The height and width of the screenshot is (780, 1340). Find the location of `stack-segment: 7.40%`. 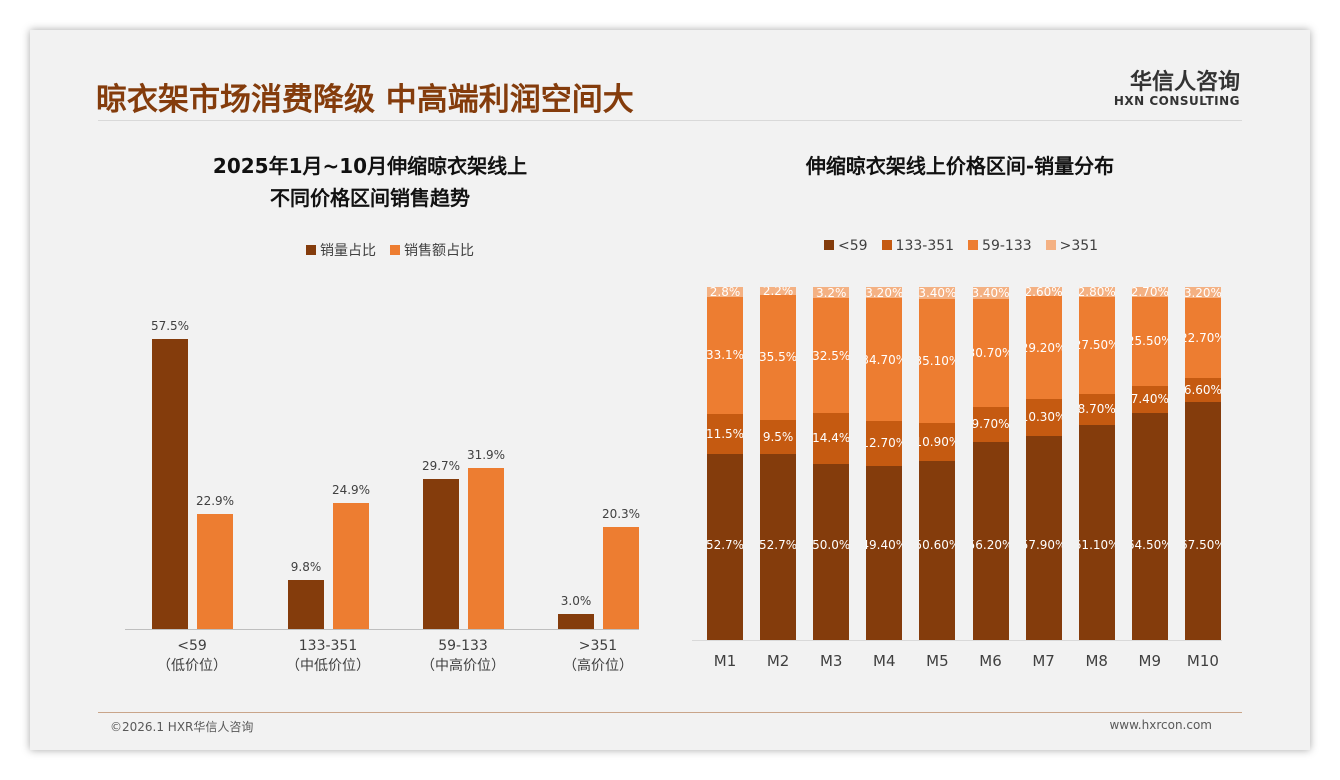

stack-segment: 7.40% is located at coordinates (1149, 399).